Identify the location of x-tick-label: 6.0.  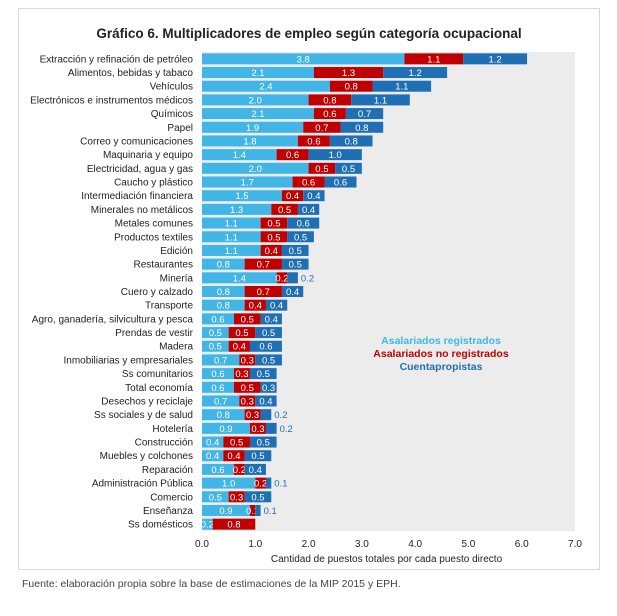
(522, 544).